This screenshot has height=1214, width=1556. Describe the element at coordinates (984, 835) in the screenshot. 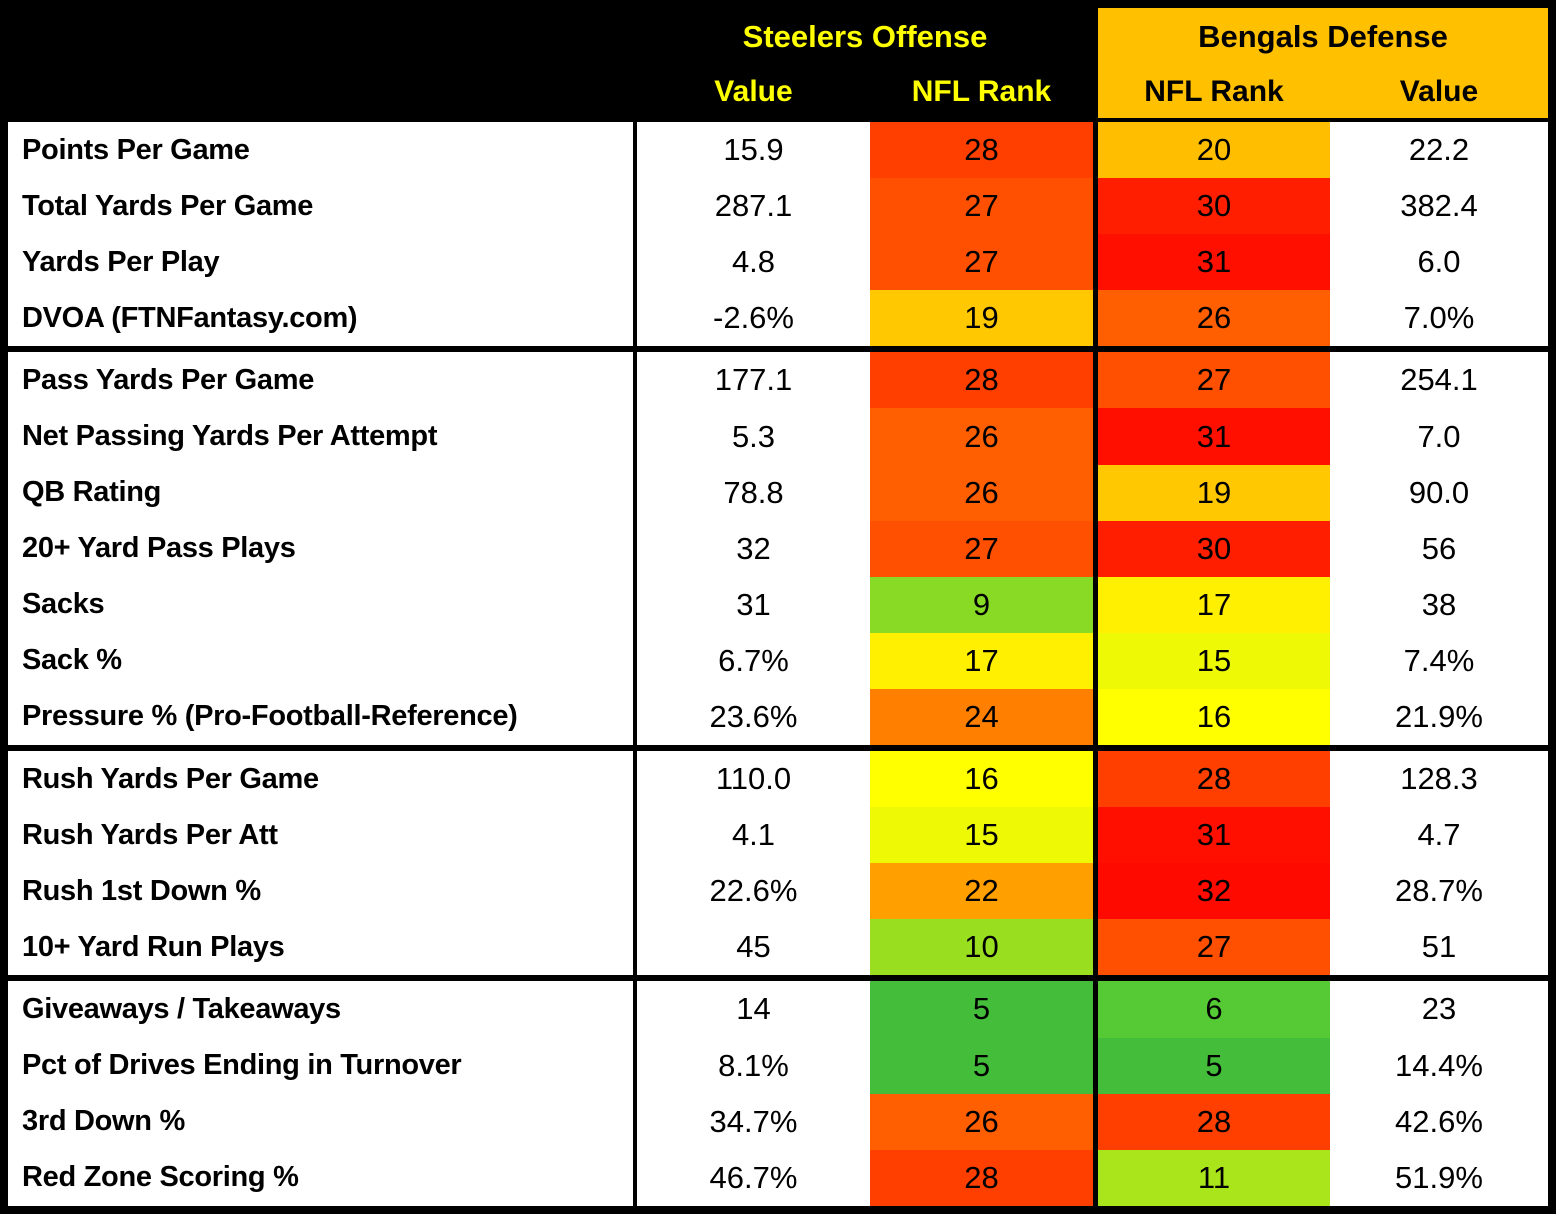

I see `offense-rank-cell: 15` at that location.